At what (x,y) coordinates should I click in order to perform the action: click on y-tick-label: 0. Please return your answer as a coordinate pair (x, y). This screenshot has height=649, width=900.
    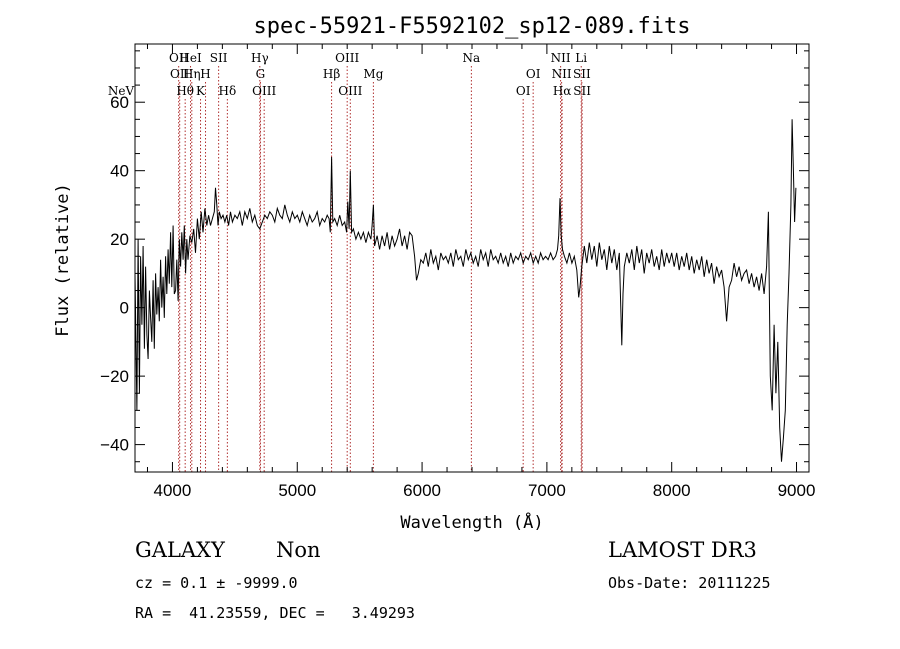
    Looking at the image, I should click on (124, 308).